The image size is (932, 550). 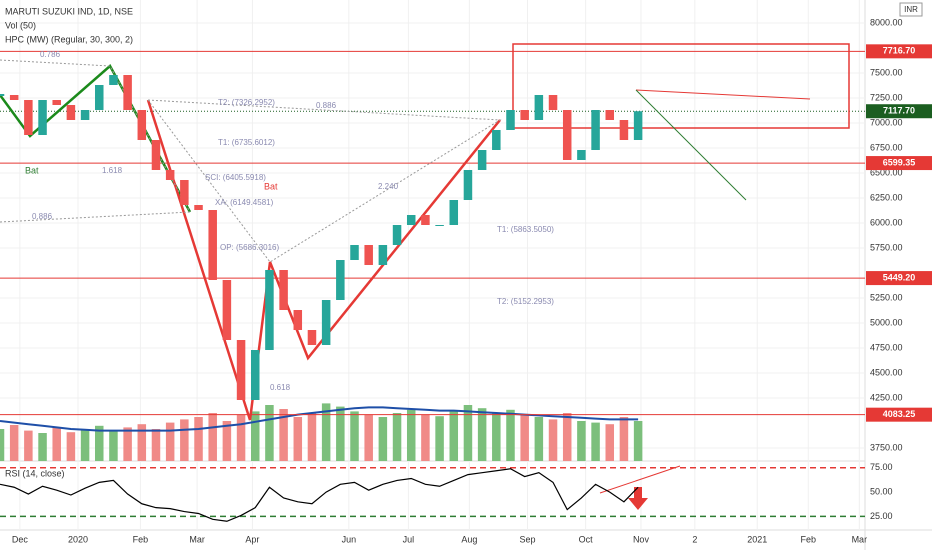 What do you see at coordinates (50, 54) in the screenshot?
I see `annotation: 0.786` at bounding box center [50, 54].